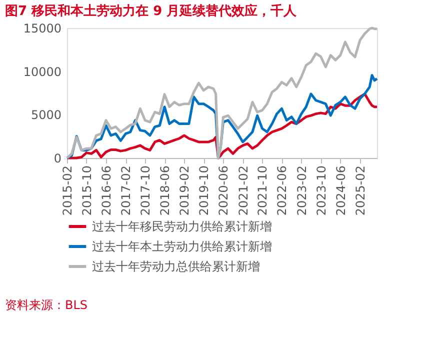 This screenshot has height=346, width=423. Describe the element at coordinates (42, 29) in the screenshot. I see `y-tick-label: 15000` at that location.